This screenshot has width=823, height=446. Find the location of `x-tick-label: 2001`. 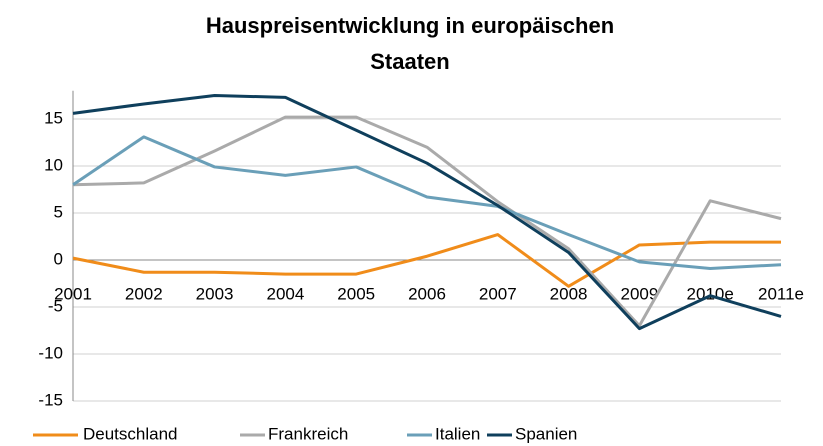

x-tick-label: 2001 is located at coordinates (73, 293).